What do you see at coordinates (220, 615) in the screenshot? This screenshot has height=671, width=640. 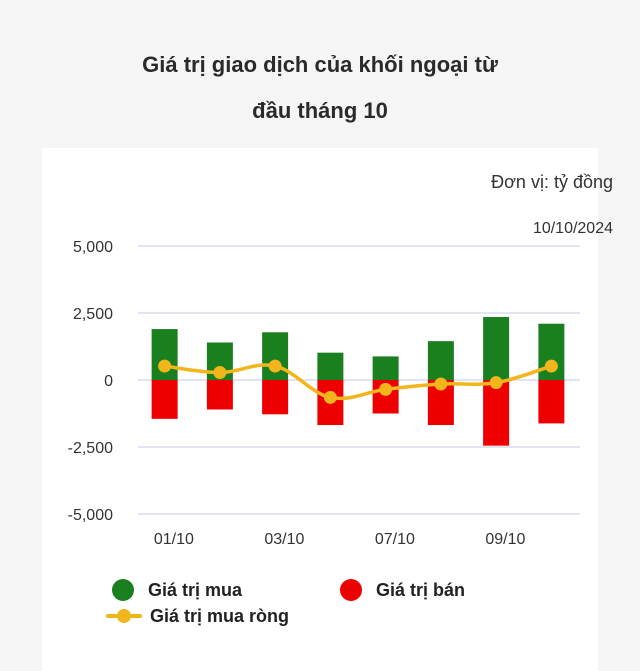 I see `legend-net-label: Giá trị mua ròng` at bounding box center [220, 615].